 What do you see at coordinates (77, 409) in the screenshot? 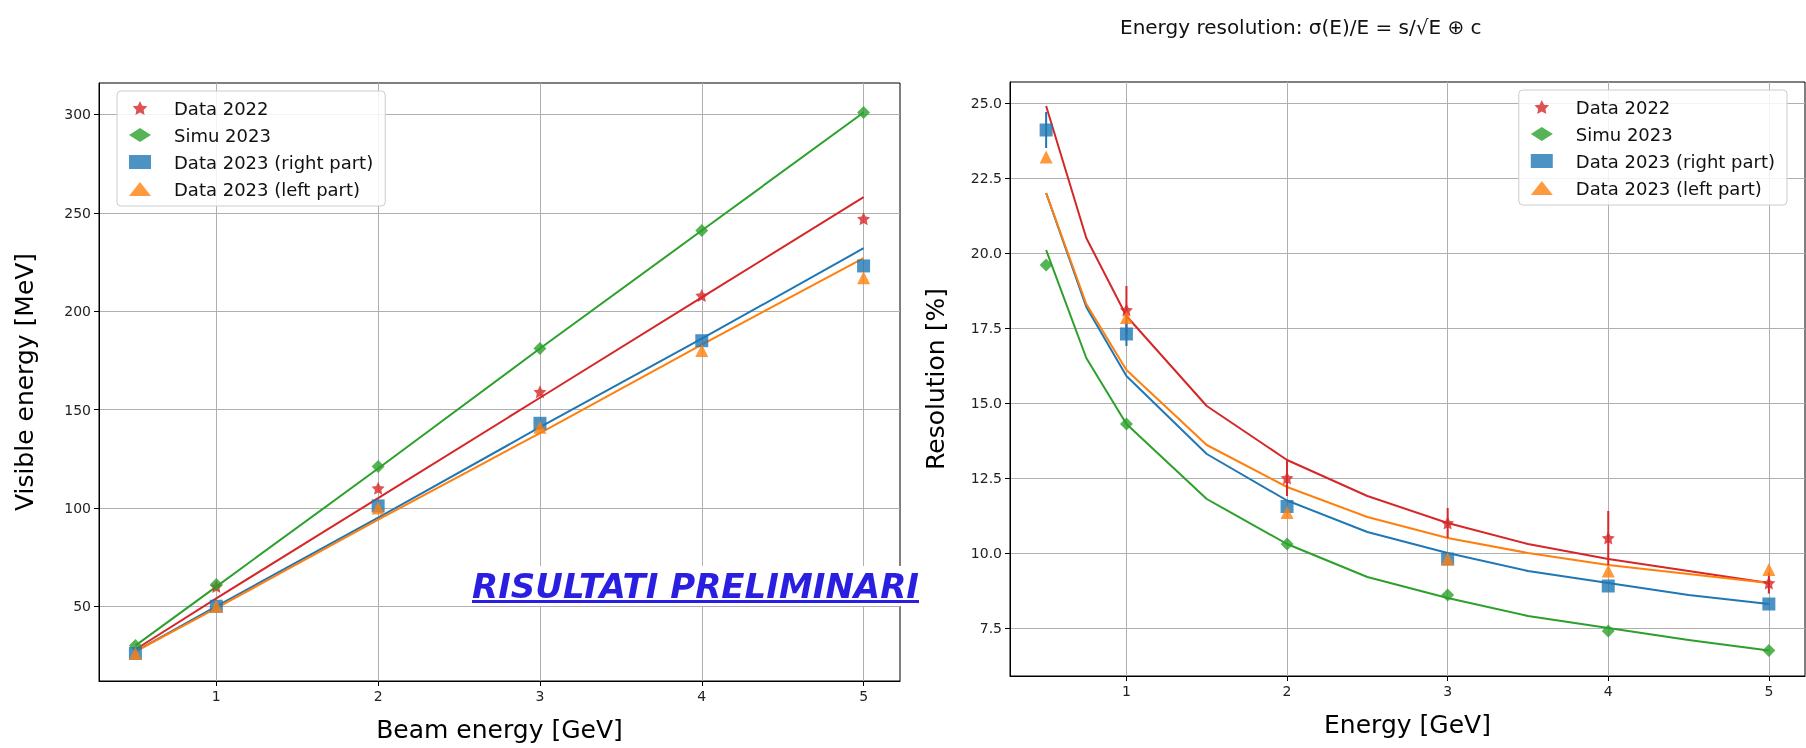
I see `y-tick-label: 150` at bounding box center [77, 409].